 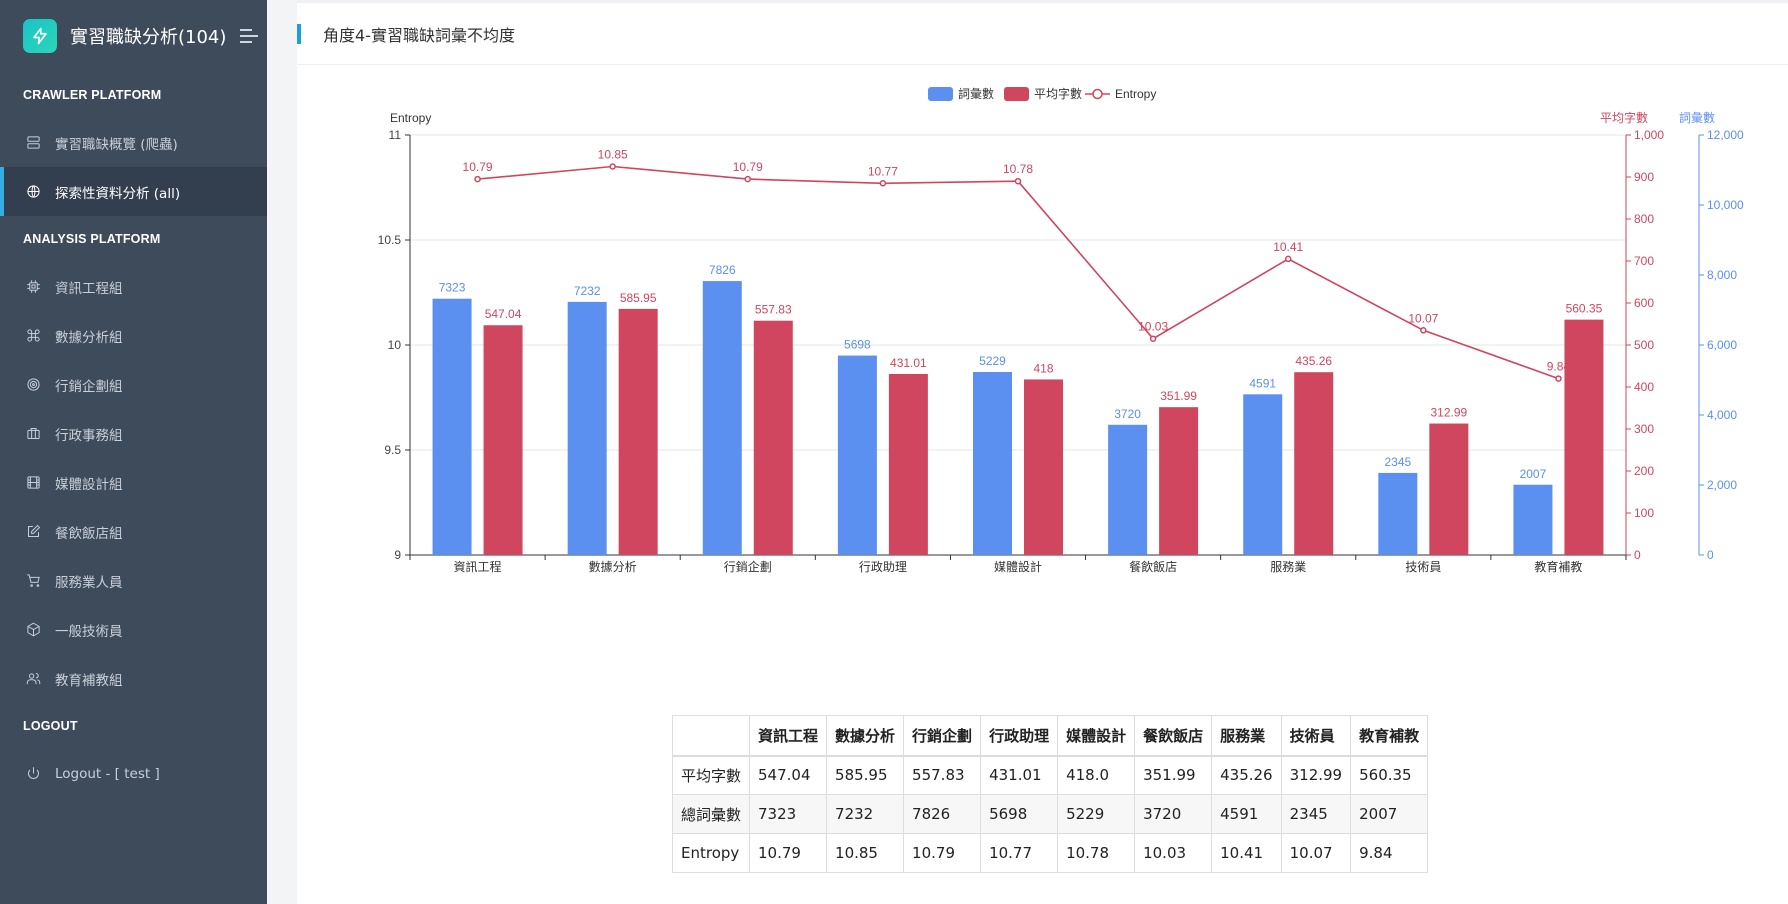 What do you see at coordinates (1019, 736) in the screenshot?
I see `table-header-cell: 行政助理` at bounding box center [1019, 736].